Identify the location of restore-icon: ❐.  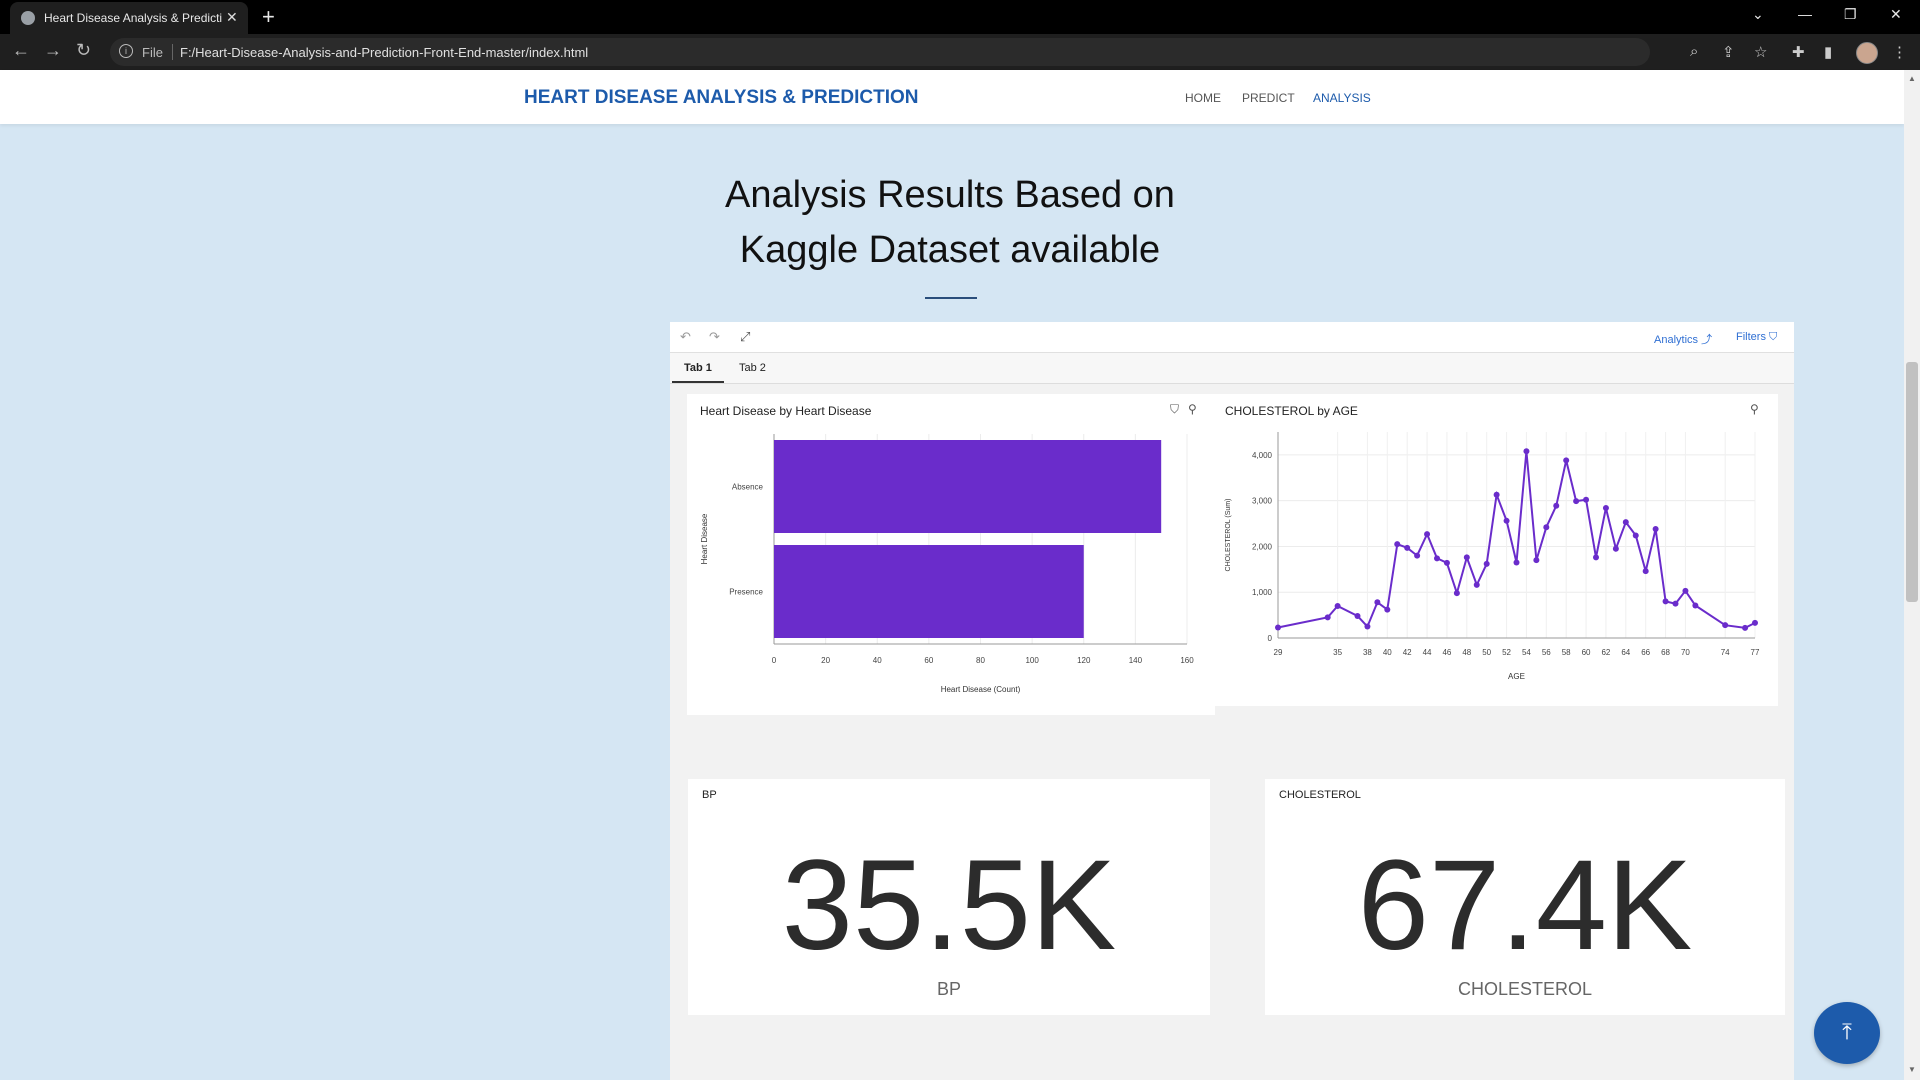
(1850, 14).